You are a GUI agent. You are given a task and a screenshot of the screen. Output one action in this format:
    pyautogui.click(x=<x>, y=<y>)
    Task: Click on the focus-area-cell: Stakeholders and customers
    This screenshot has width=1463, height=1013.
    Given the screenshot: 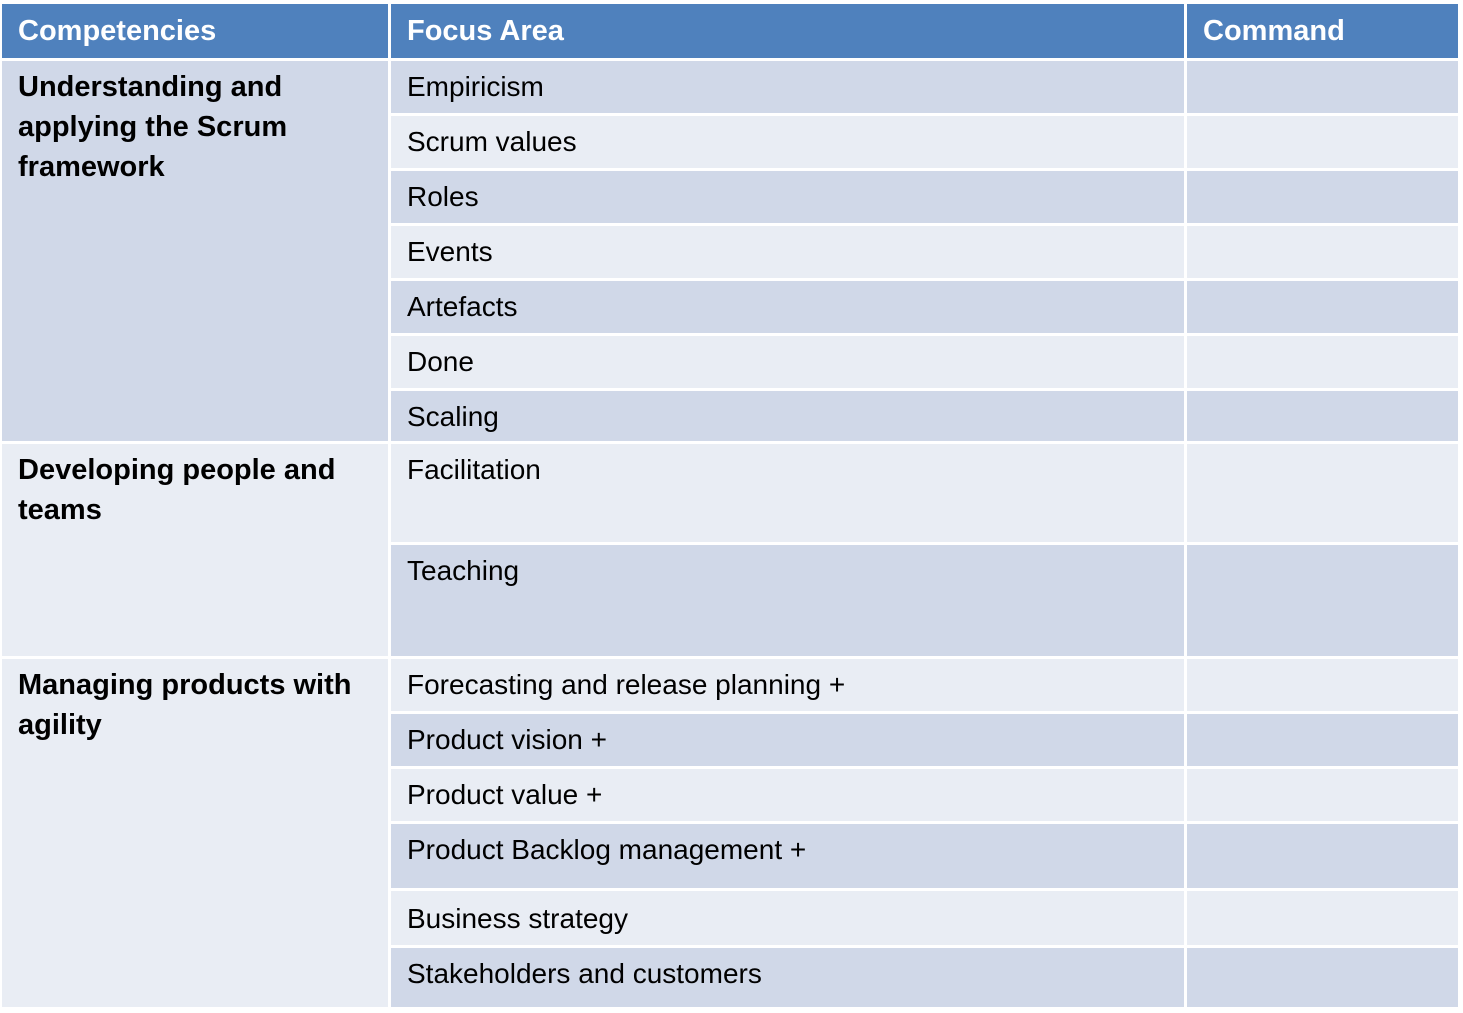 What is the action you would take?
    pyautogui.click(x=787, y=977)
    